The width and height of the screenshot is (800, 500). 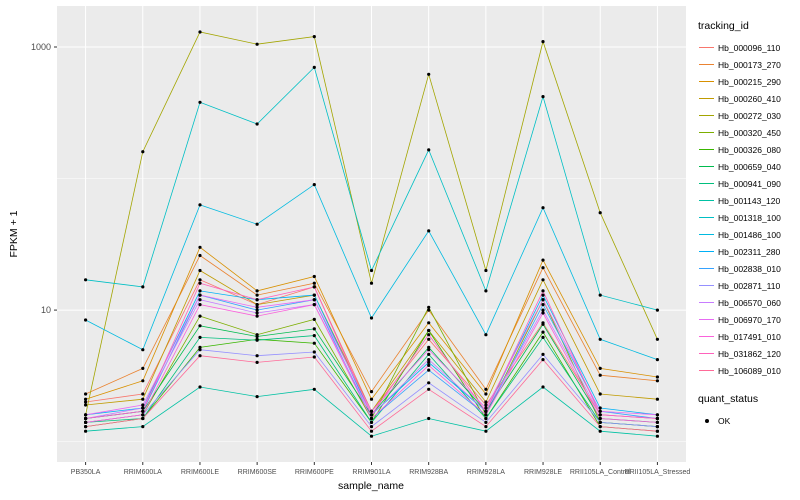 What do you see at coordinates (46, 310) in the screenshot?
I see `y-tick-label: 10` at bounding box center [46, 310].